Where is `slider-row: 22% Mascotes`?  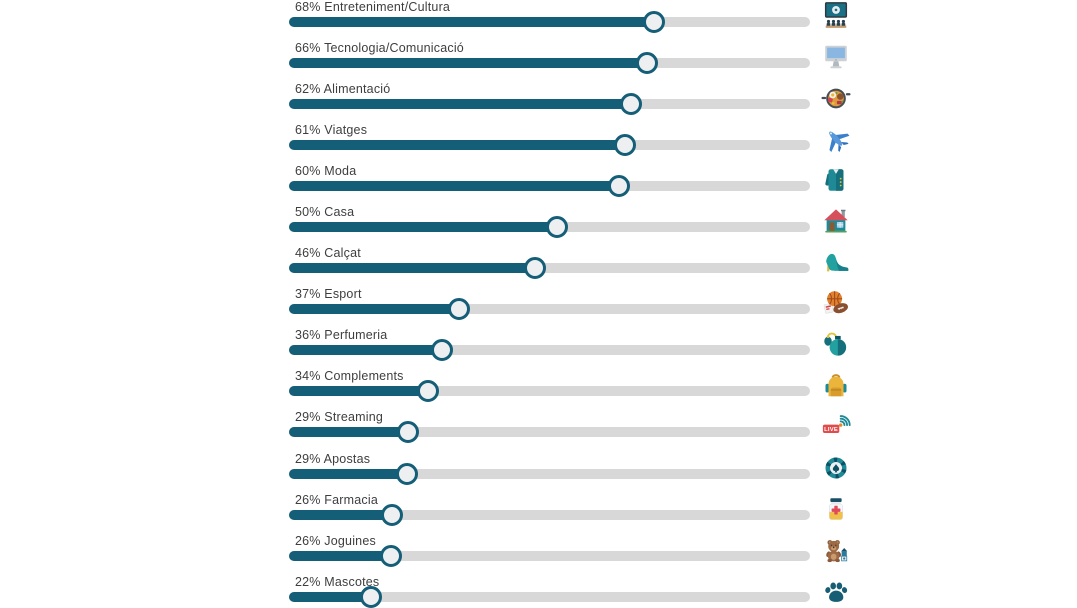
slider-row: 22% Mascotes is located at coordinates (579, 591).